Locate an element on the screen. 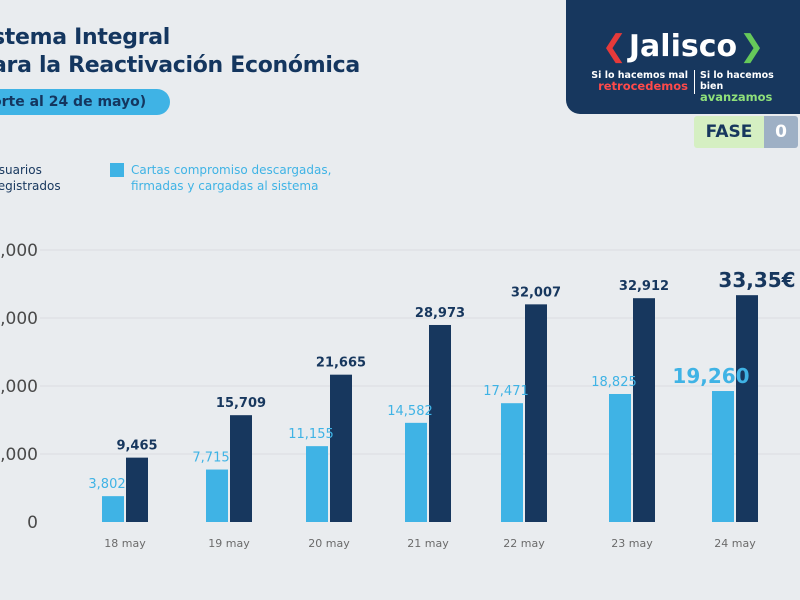 The width and height of the screenshot is (800, 600). slogan-right: Si lo hacemos bien avanzamos is located at coordinates (748, 86).